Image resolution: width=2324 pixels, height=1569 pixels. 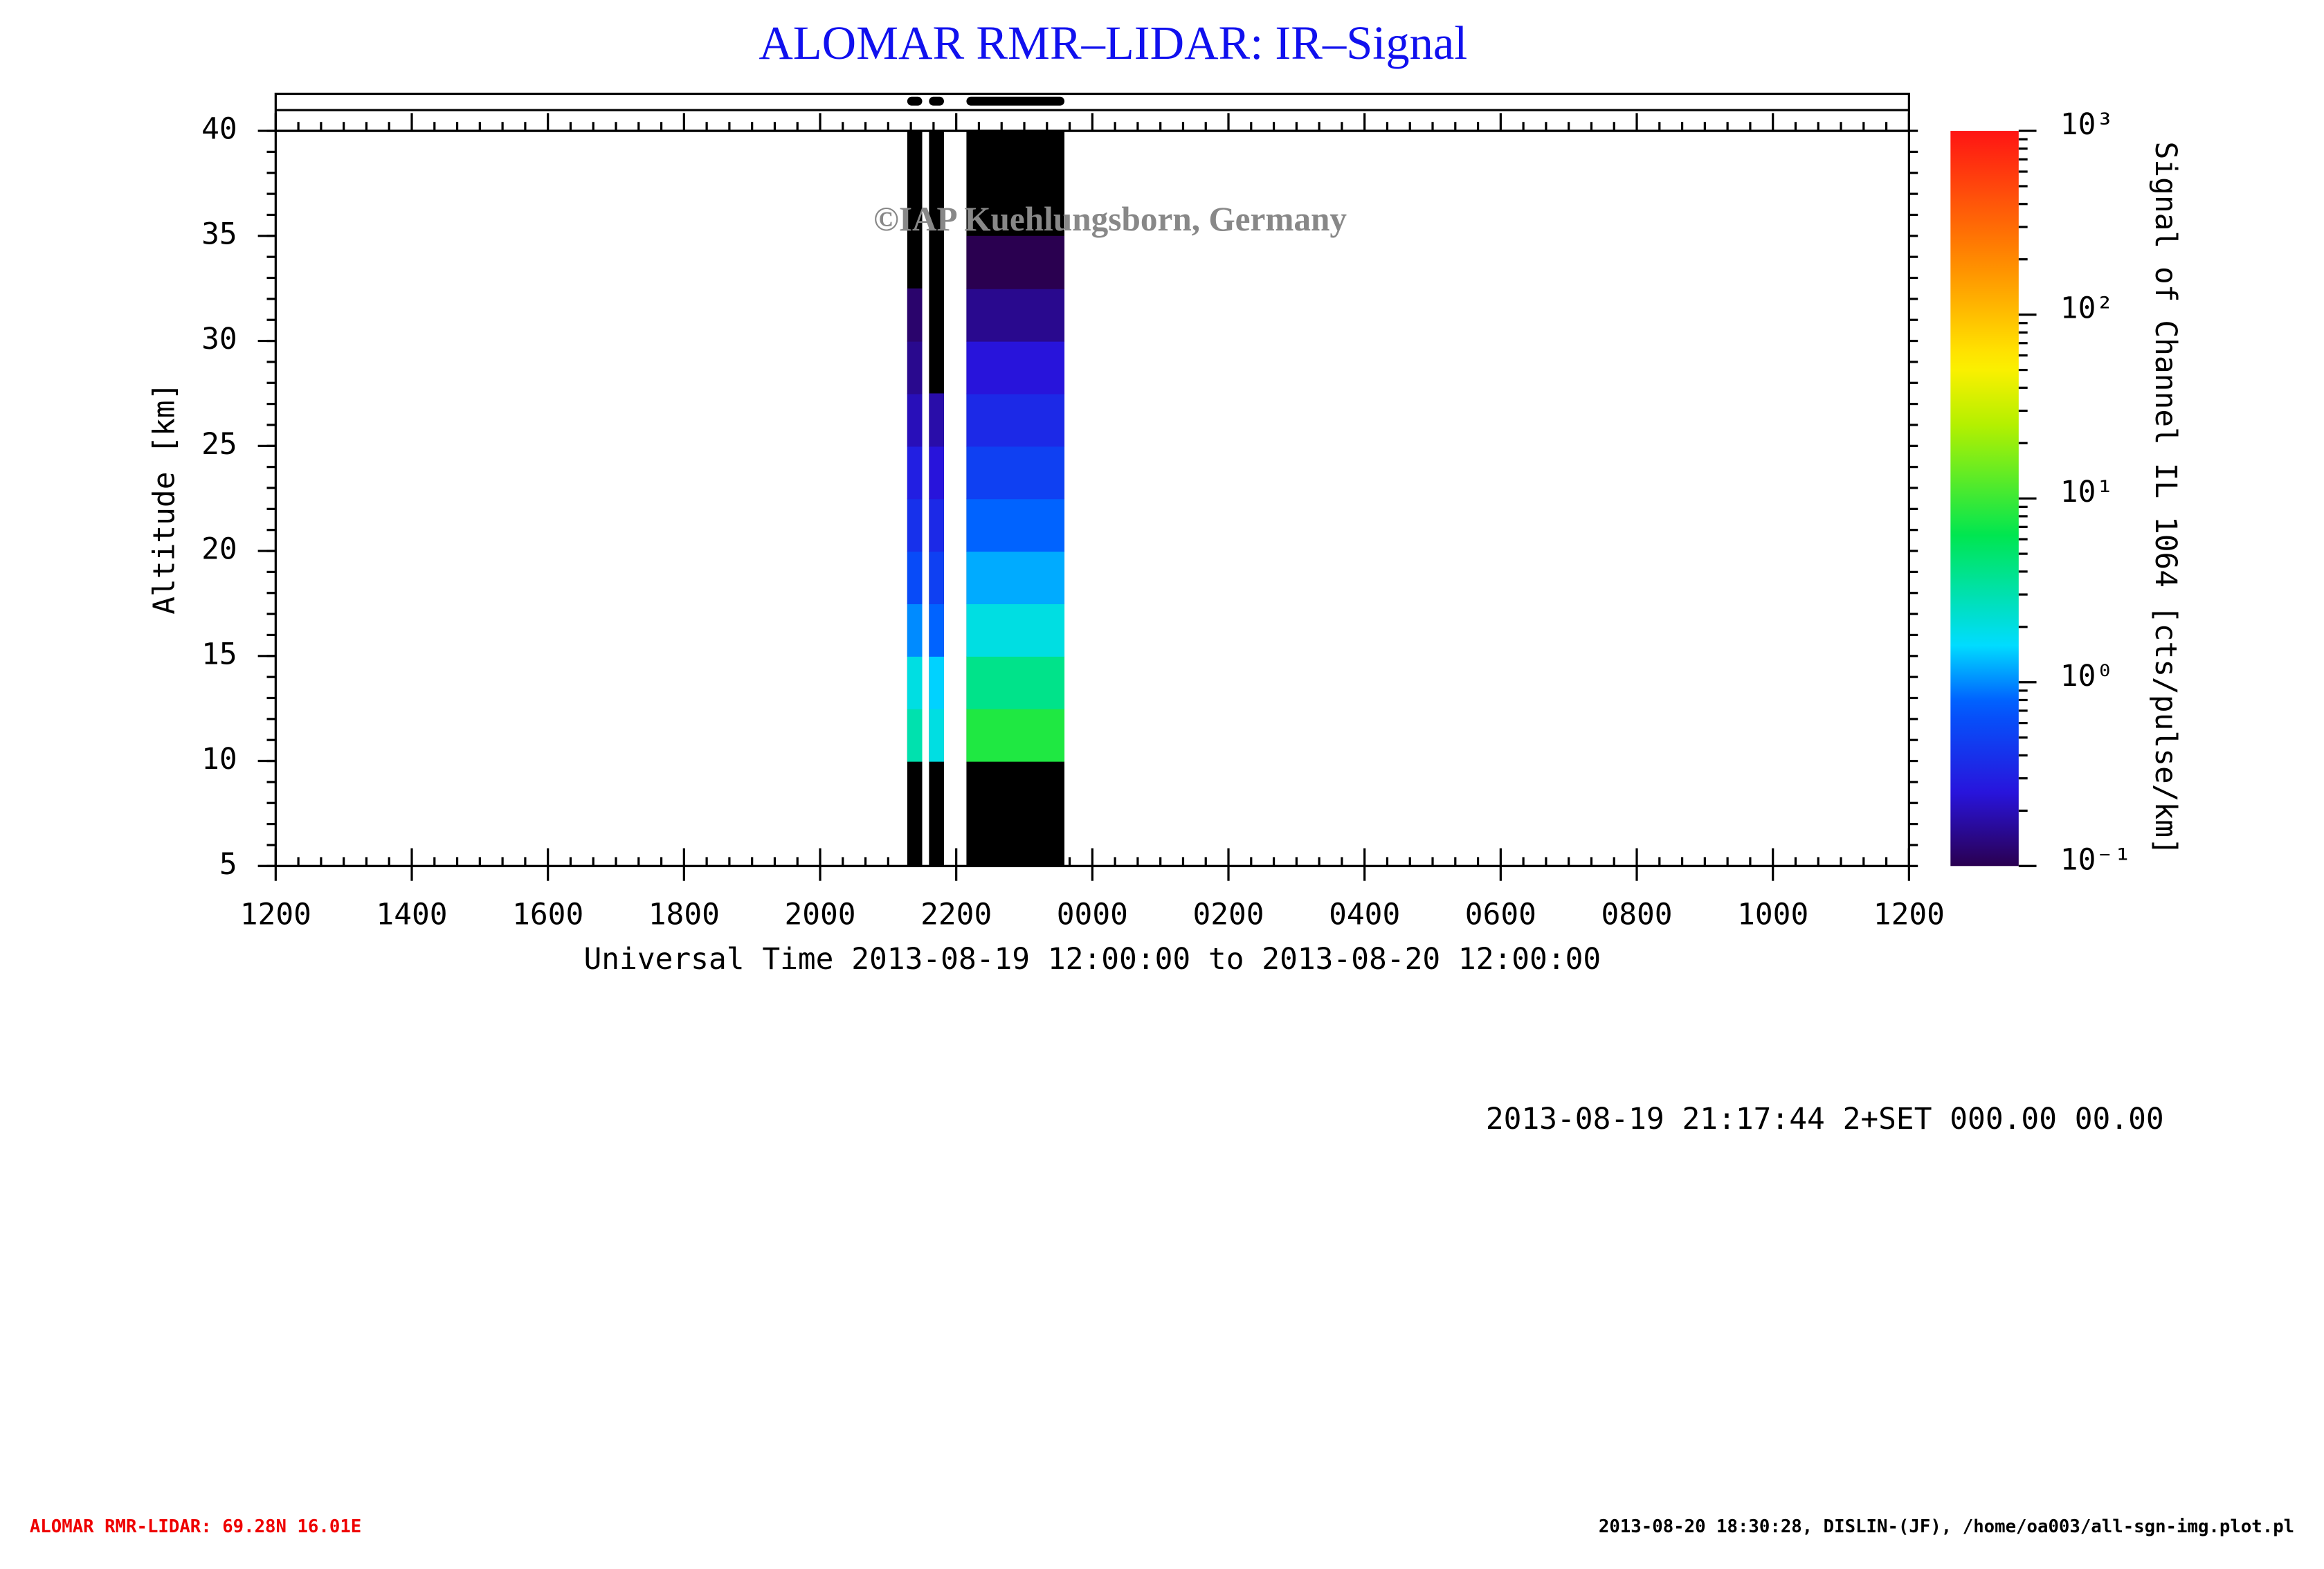 I want to click on y-tick-label: 35, so click(x=219, y=234).